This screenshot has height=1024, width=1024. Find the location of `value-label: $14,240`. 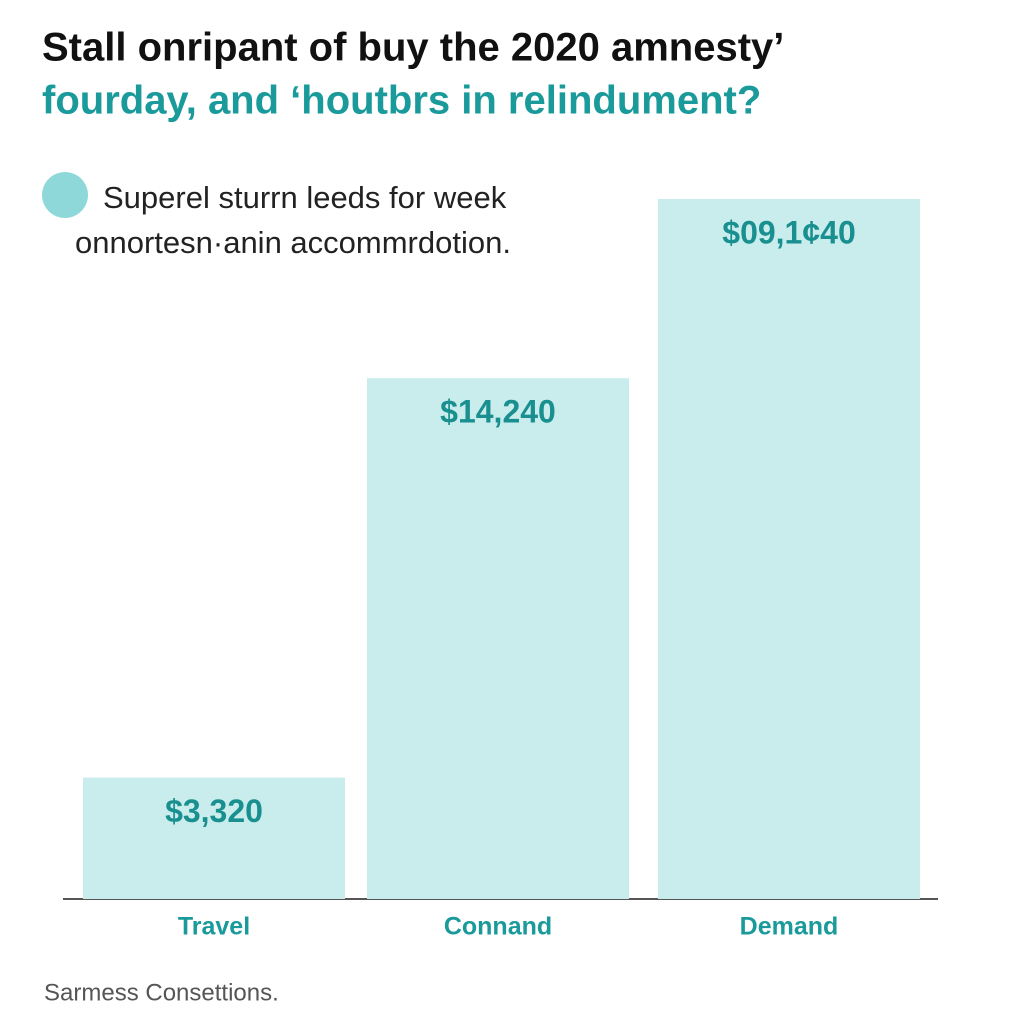

value-label: $14,240 is located at coordinates (498, 412).